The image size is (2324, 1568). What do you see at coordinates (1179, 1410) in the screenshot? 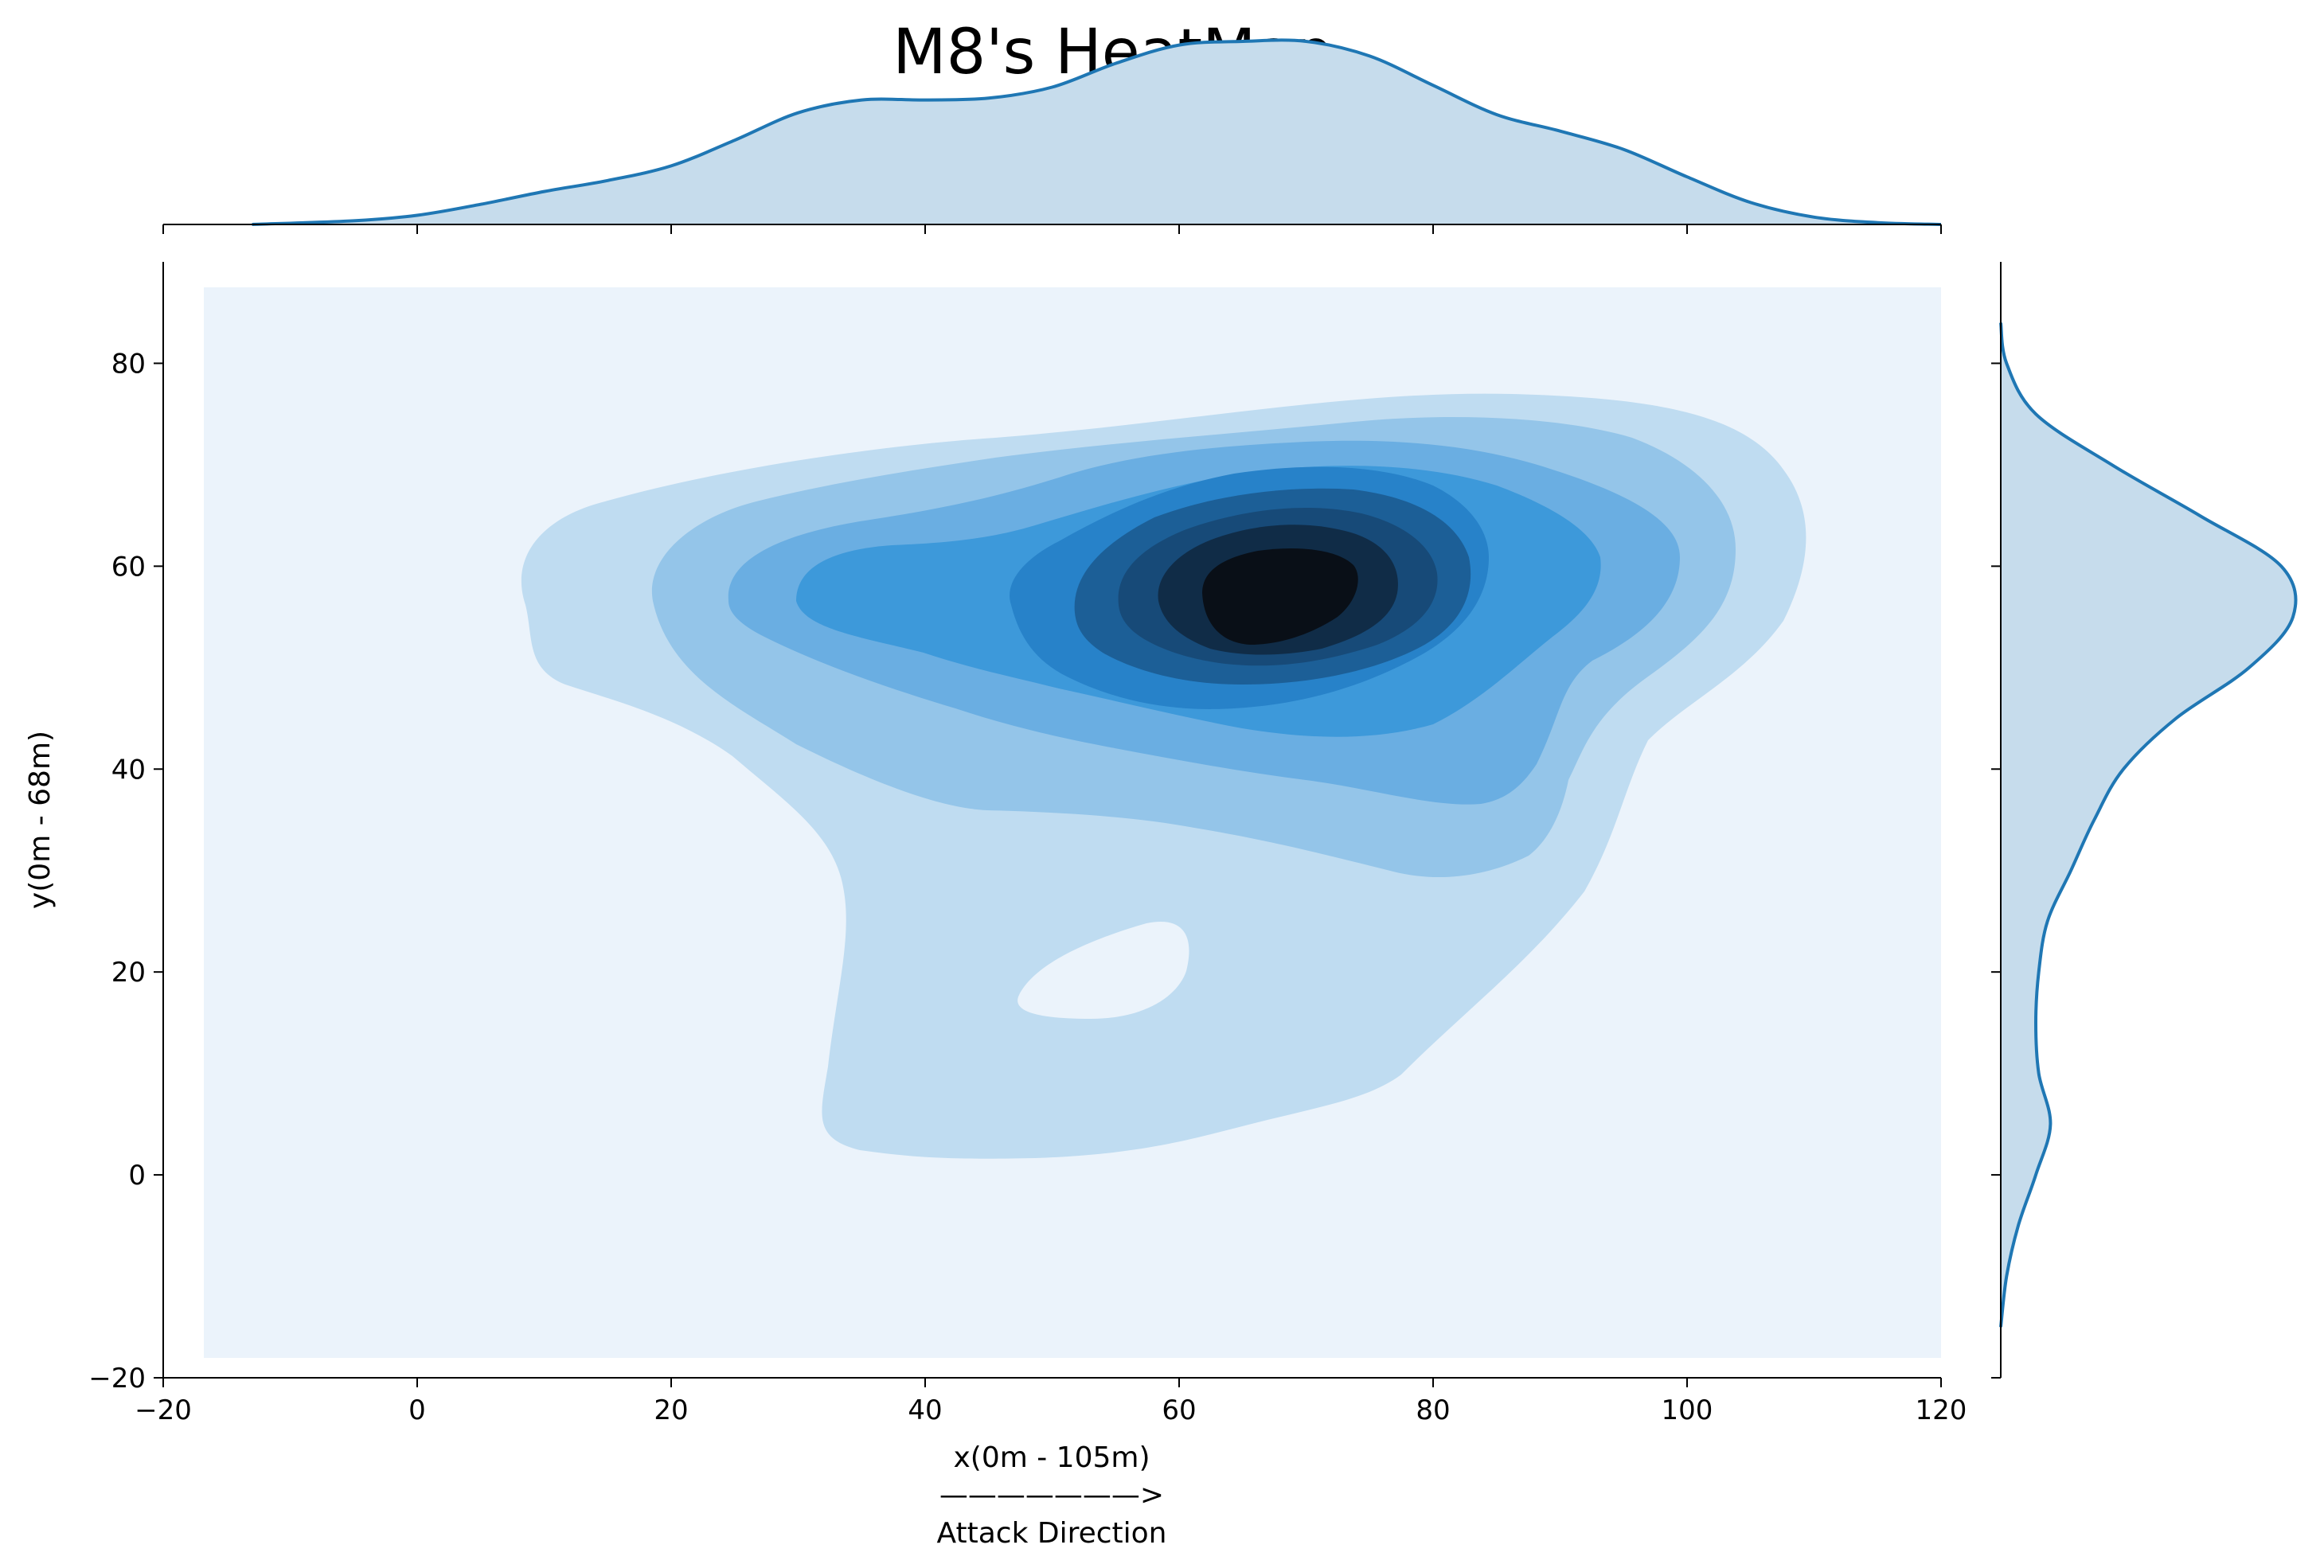
I see `x-tick-label: 60` at bounding box center [1179, 1410].